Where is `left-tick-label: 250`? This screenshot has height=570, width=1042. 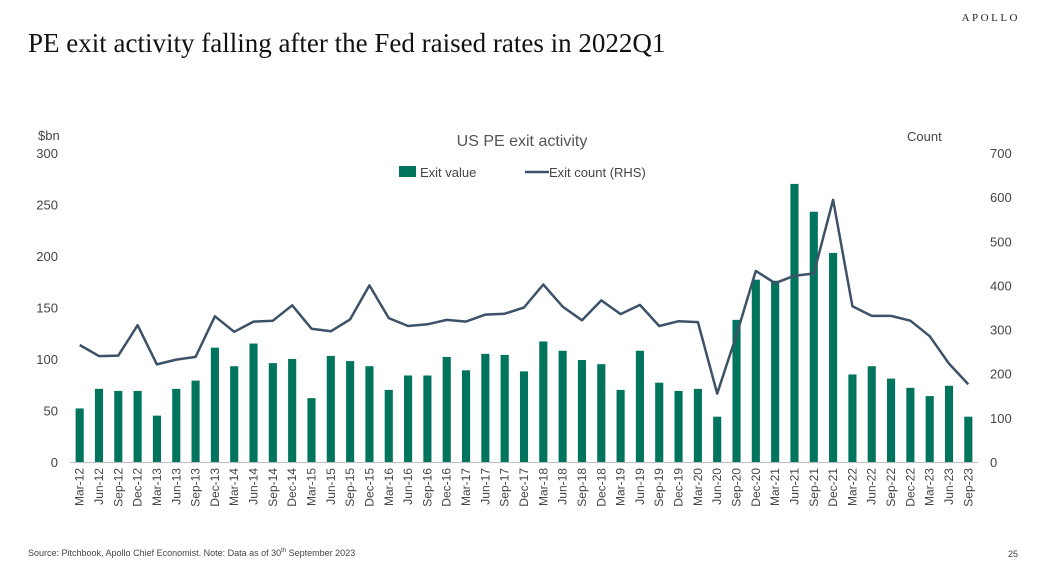
left-tick-label: 250 is located at coordinates (47, 205).